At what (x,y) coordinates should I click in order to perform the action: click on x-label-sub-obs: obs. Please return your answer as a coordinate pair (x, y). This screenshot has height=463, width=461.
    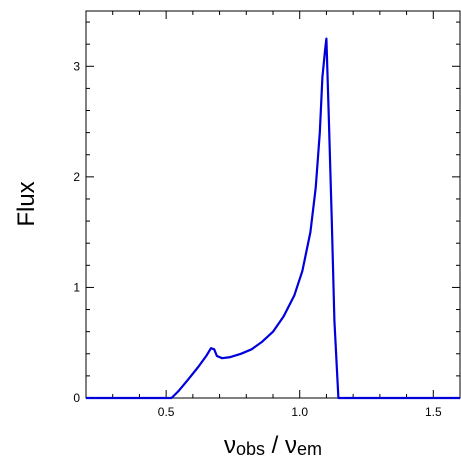
    Looking at the image, I should click on (250, 449).